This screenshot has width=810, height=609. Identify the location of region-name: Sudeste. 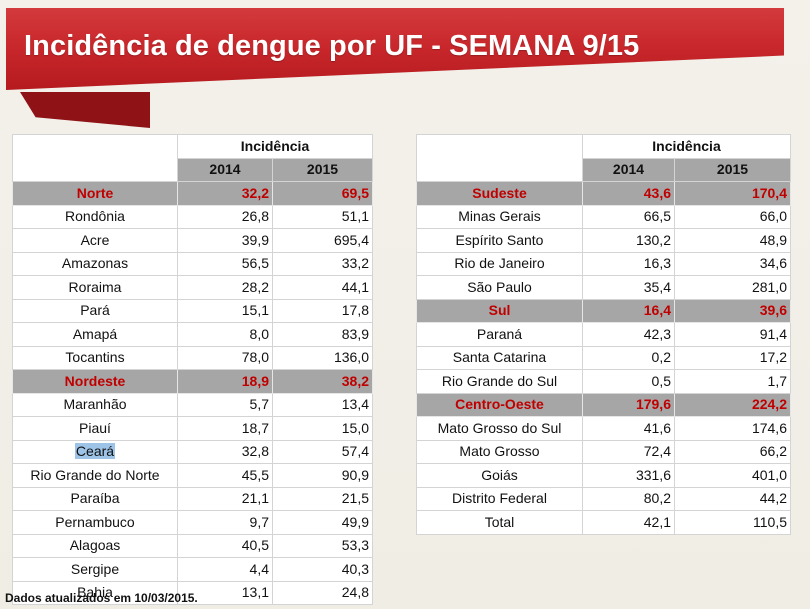
(499, 193).